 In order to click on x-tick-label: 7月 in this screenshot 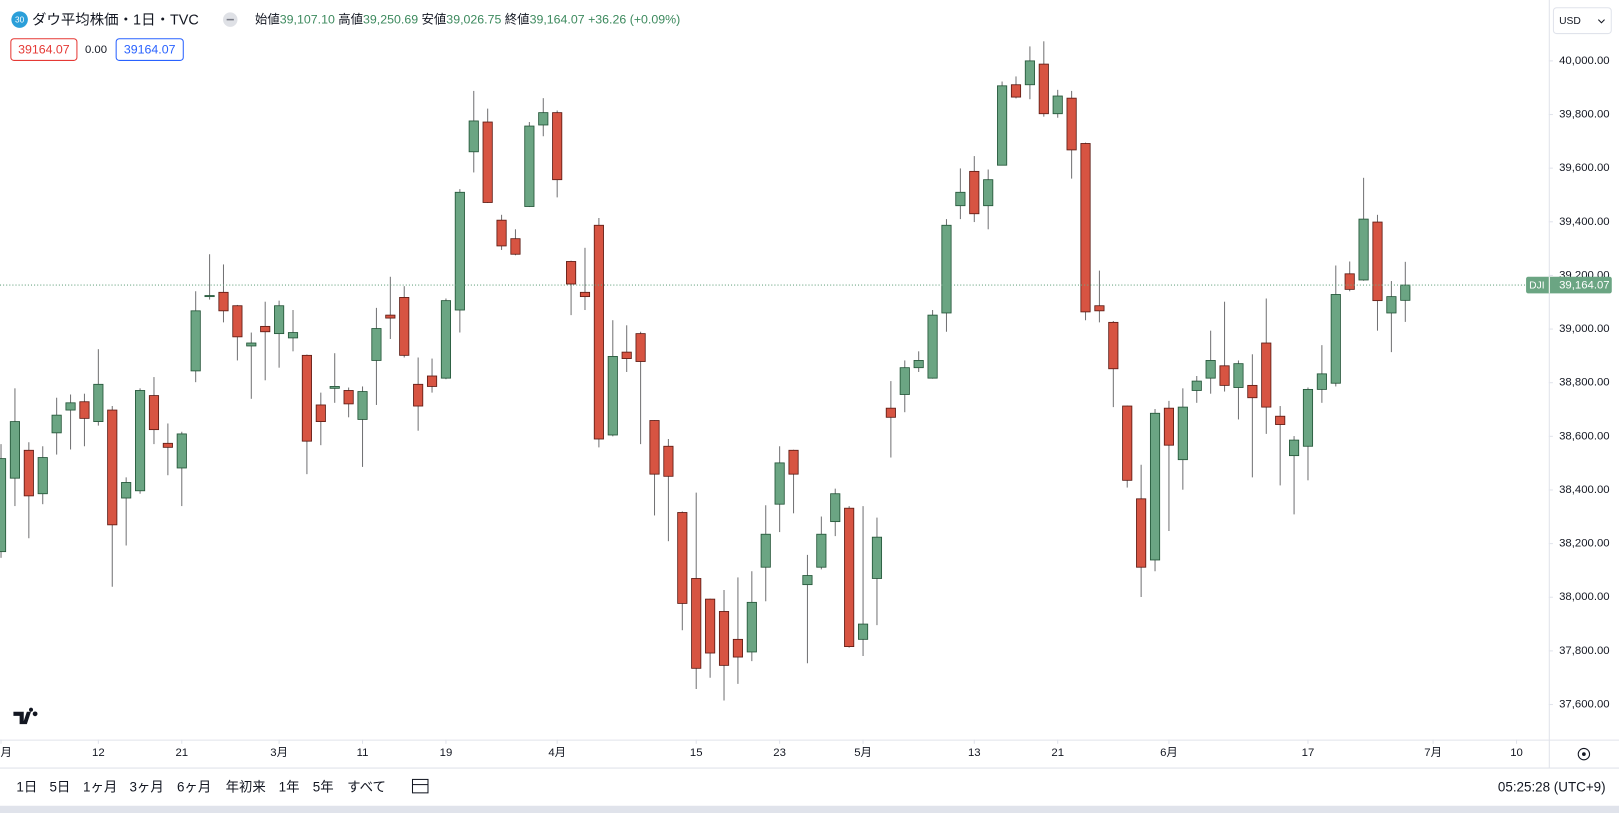, I will do `click(1433, 753)`.